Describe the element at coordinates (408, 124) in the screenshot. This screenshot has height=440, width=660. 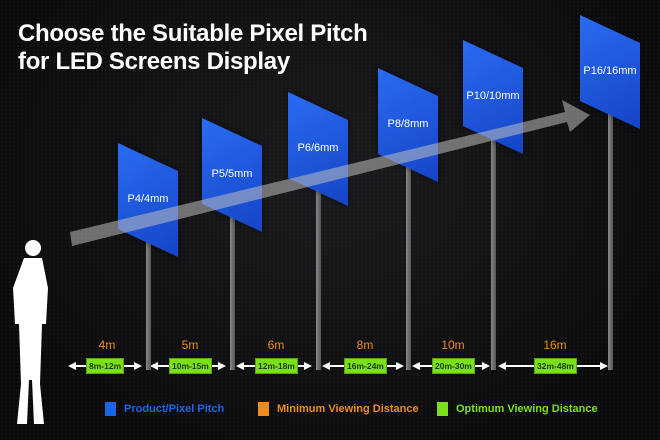
I see `pixel-pitch-label: P8/8mm` at that location.